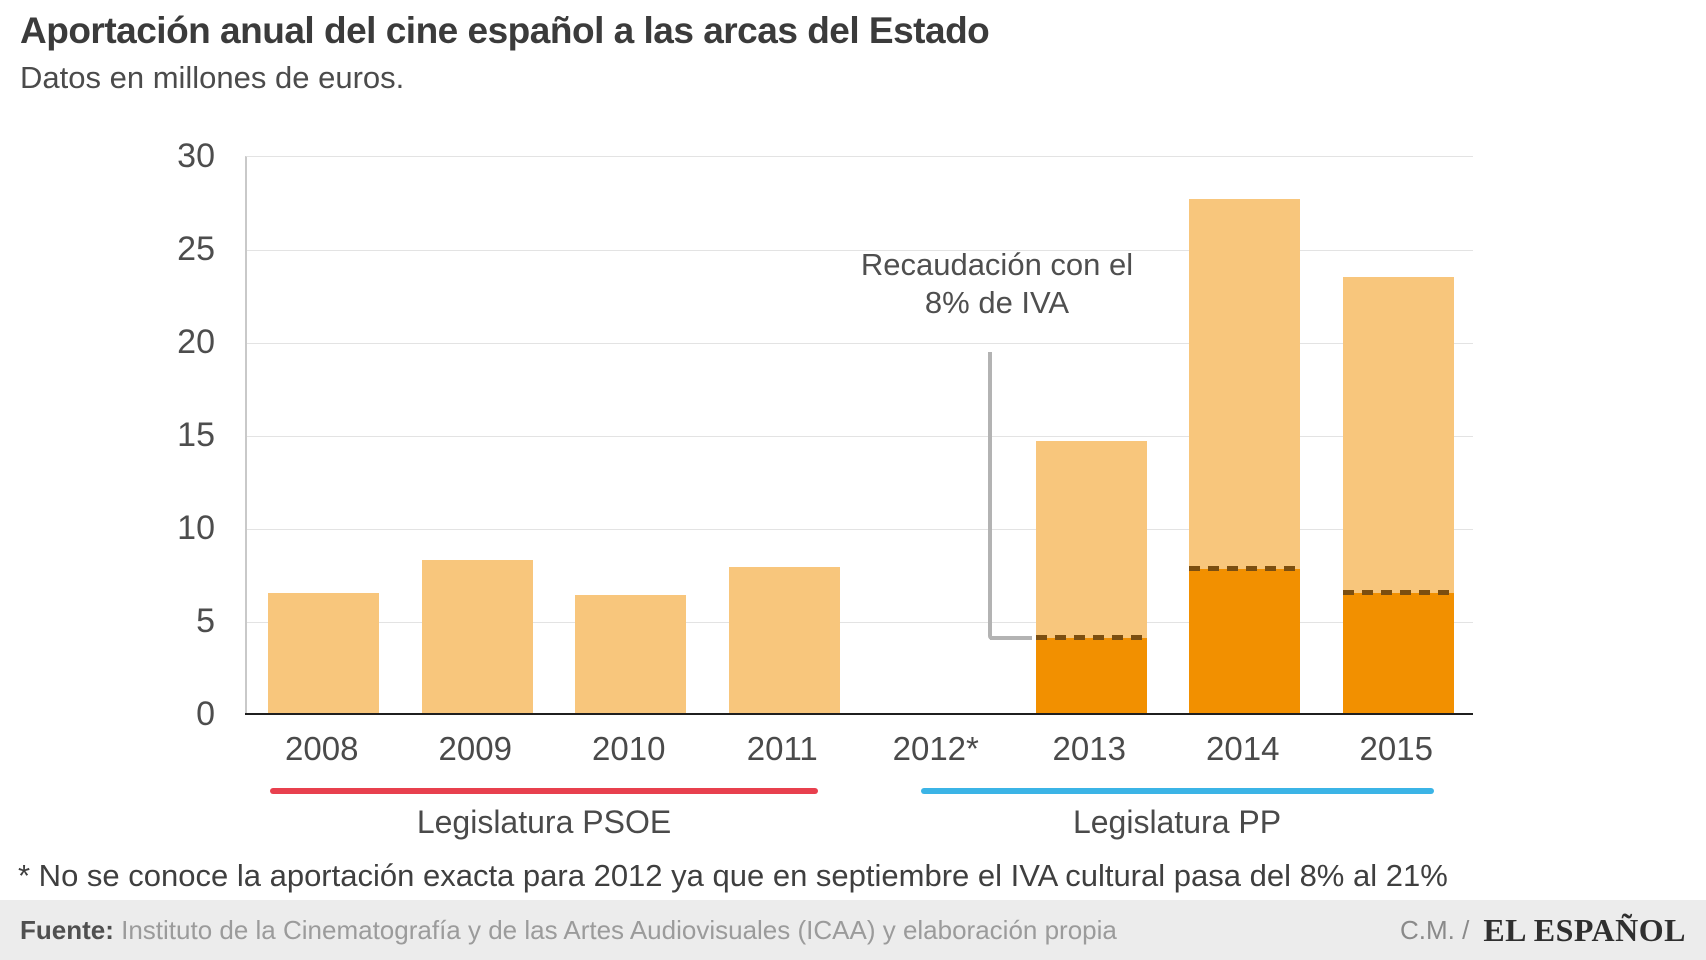  Describe the element at coordinates (1396, 748) in the screenshot. I see `x-tick-label-2015: 2015` at that location.